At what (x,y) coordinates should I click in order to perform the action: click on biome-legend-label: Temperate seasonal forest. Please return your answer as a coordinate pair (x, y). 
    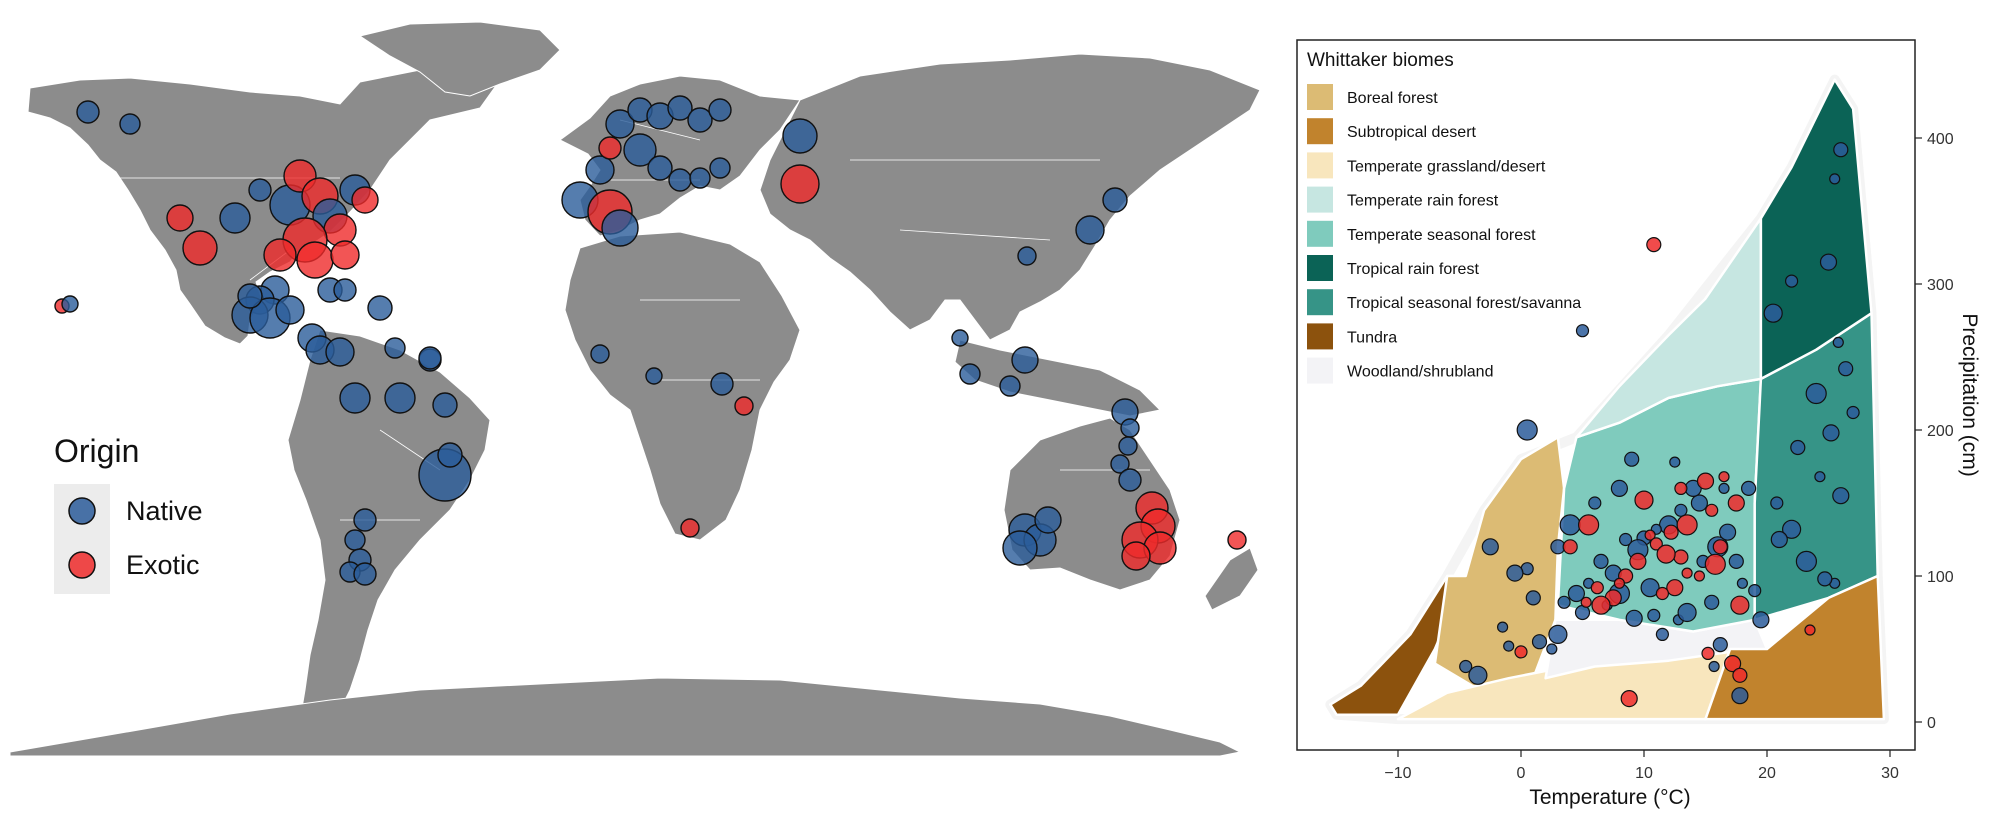
    Looking at the image, I should click on (1441, 235).